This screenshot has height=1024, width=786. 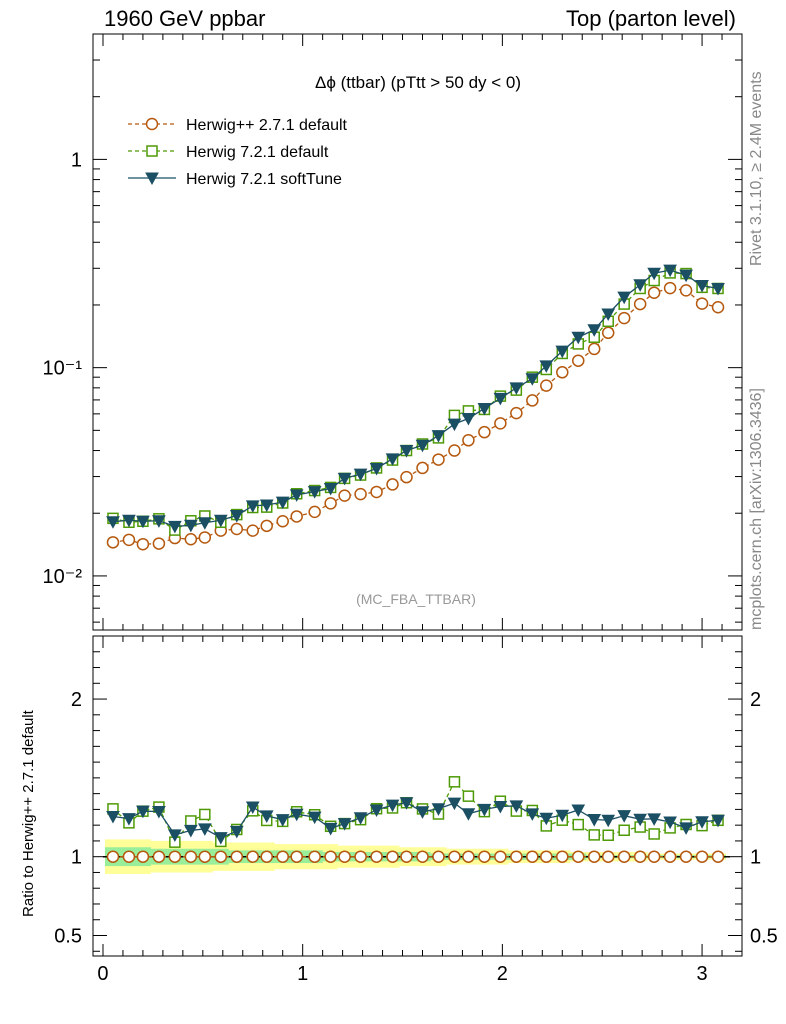 I want to click on y-tick-label: 10⁻², so click(x=63, y=577).